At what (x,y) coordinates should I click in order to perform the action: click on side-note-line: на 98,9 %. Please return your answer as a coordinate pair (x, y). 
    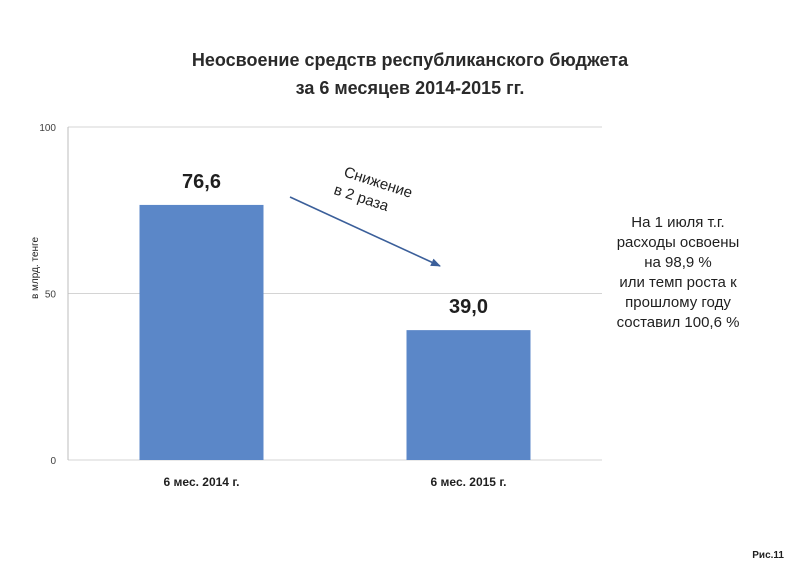
    Looking at the image, I should click on (678, 262).